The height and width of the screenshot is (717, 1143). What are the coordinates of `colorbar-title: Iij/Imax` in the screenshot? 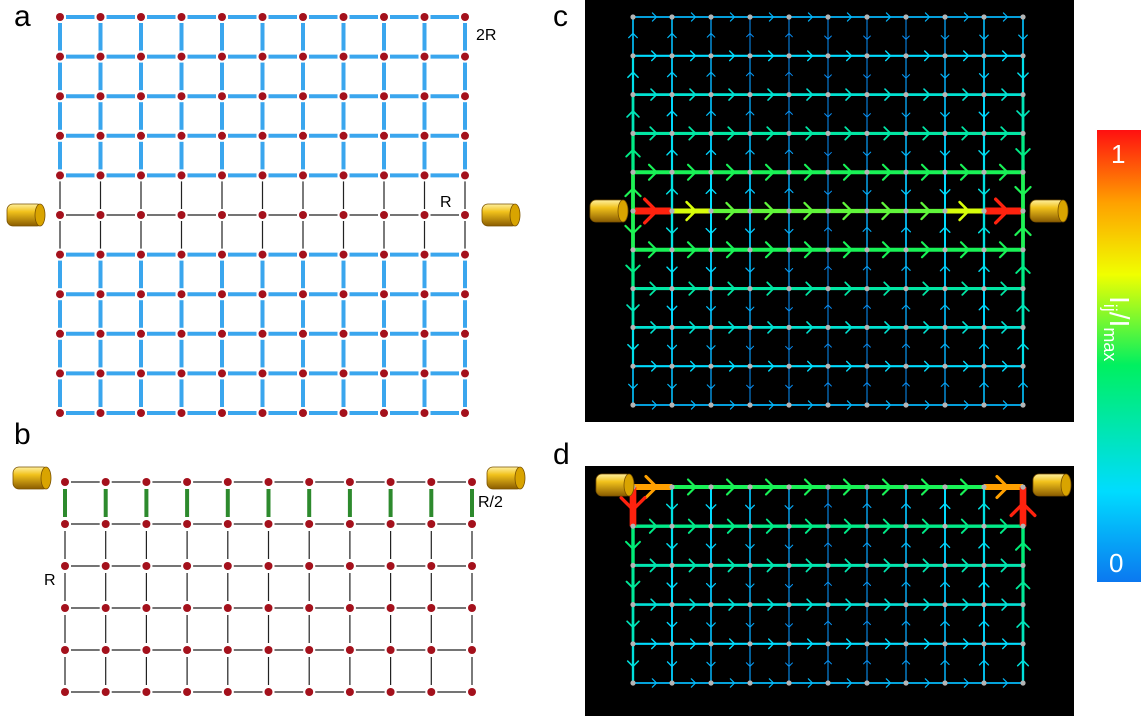 It's located at (1117, 328).